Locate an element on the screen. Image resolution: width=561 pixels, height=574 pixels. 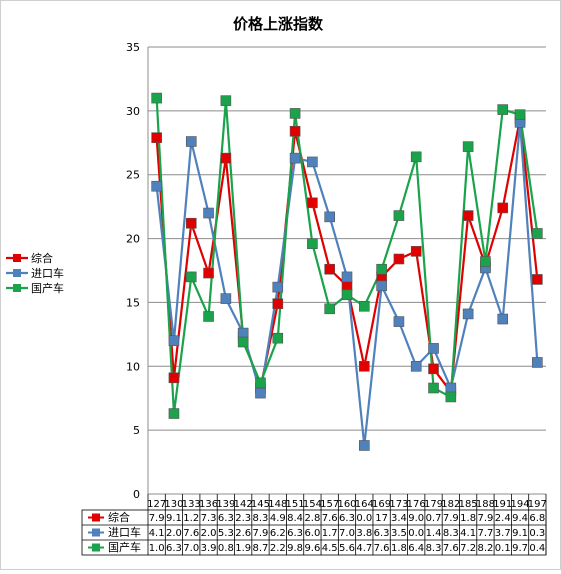
table-cell: 4.9 is located at coordinates (278, 518).